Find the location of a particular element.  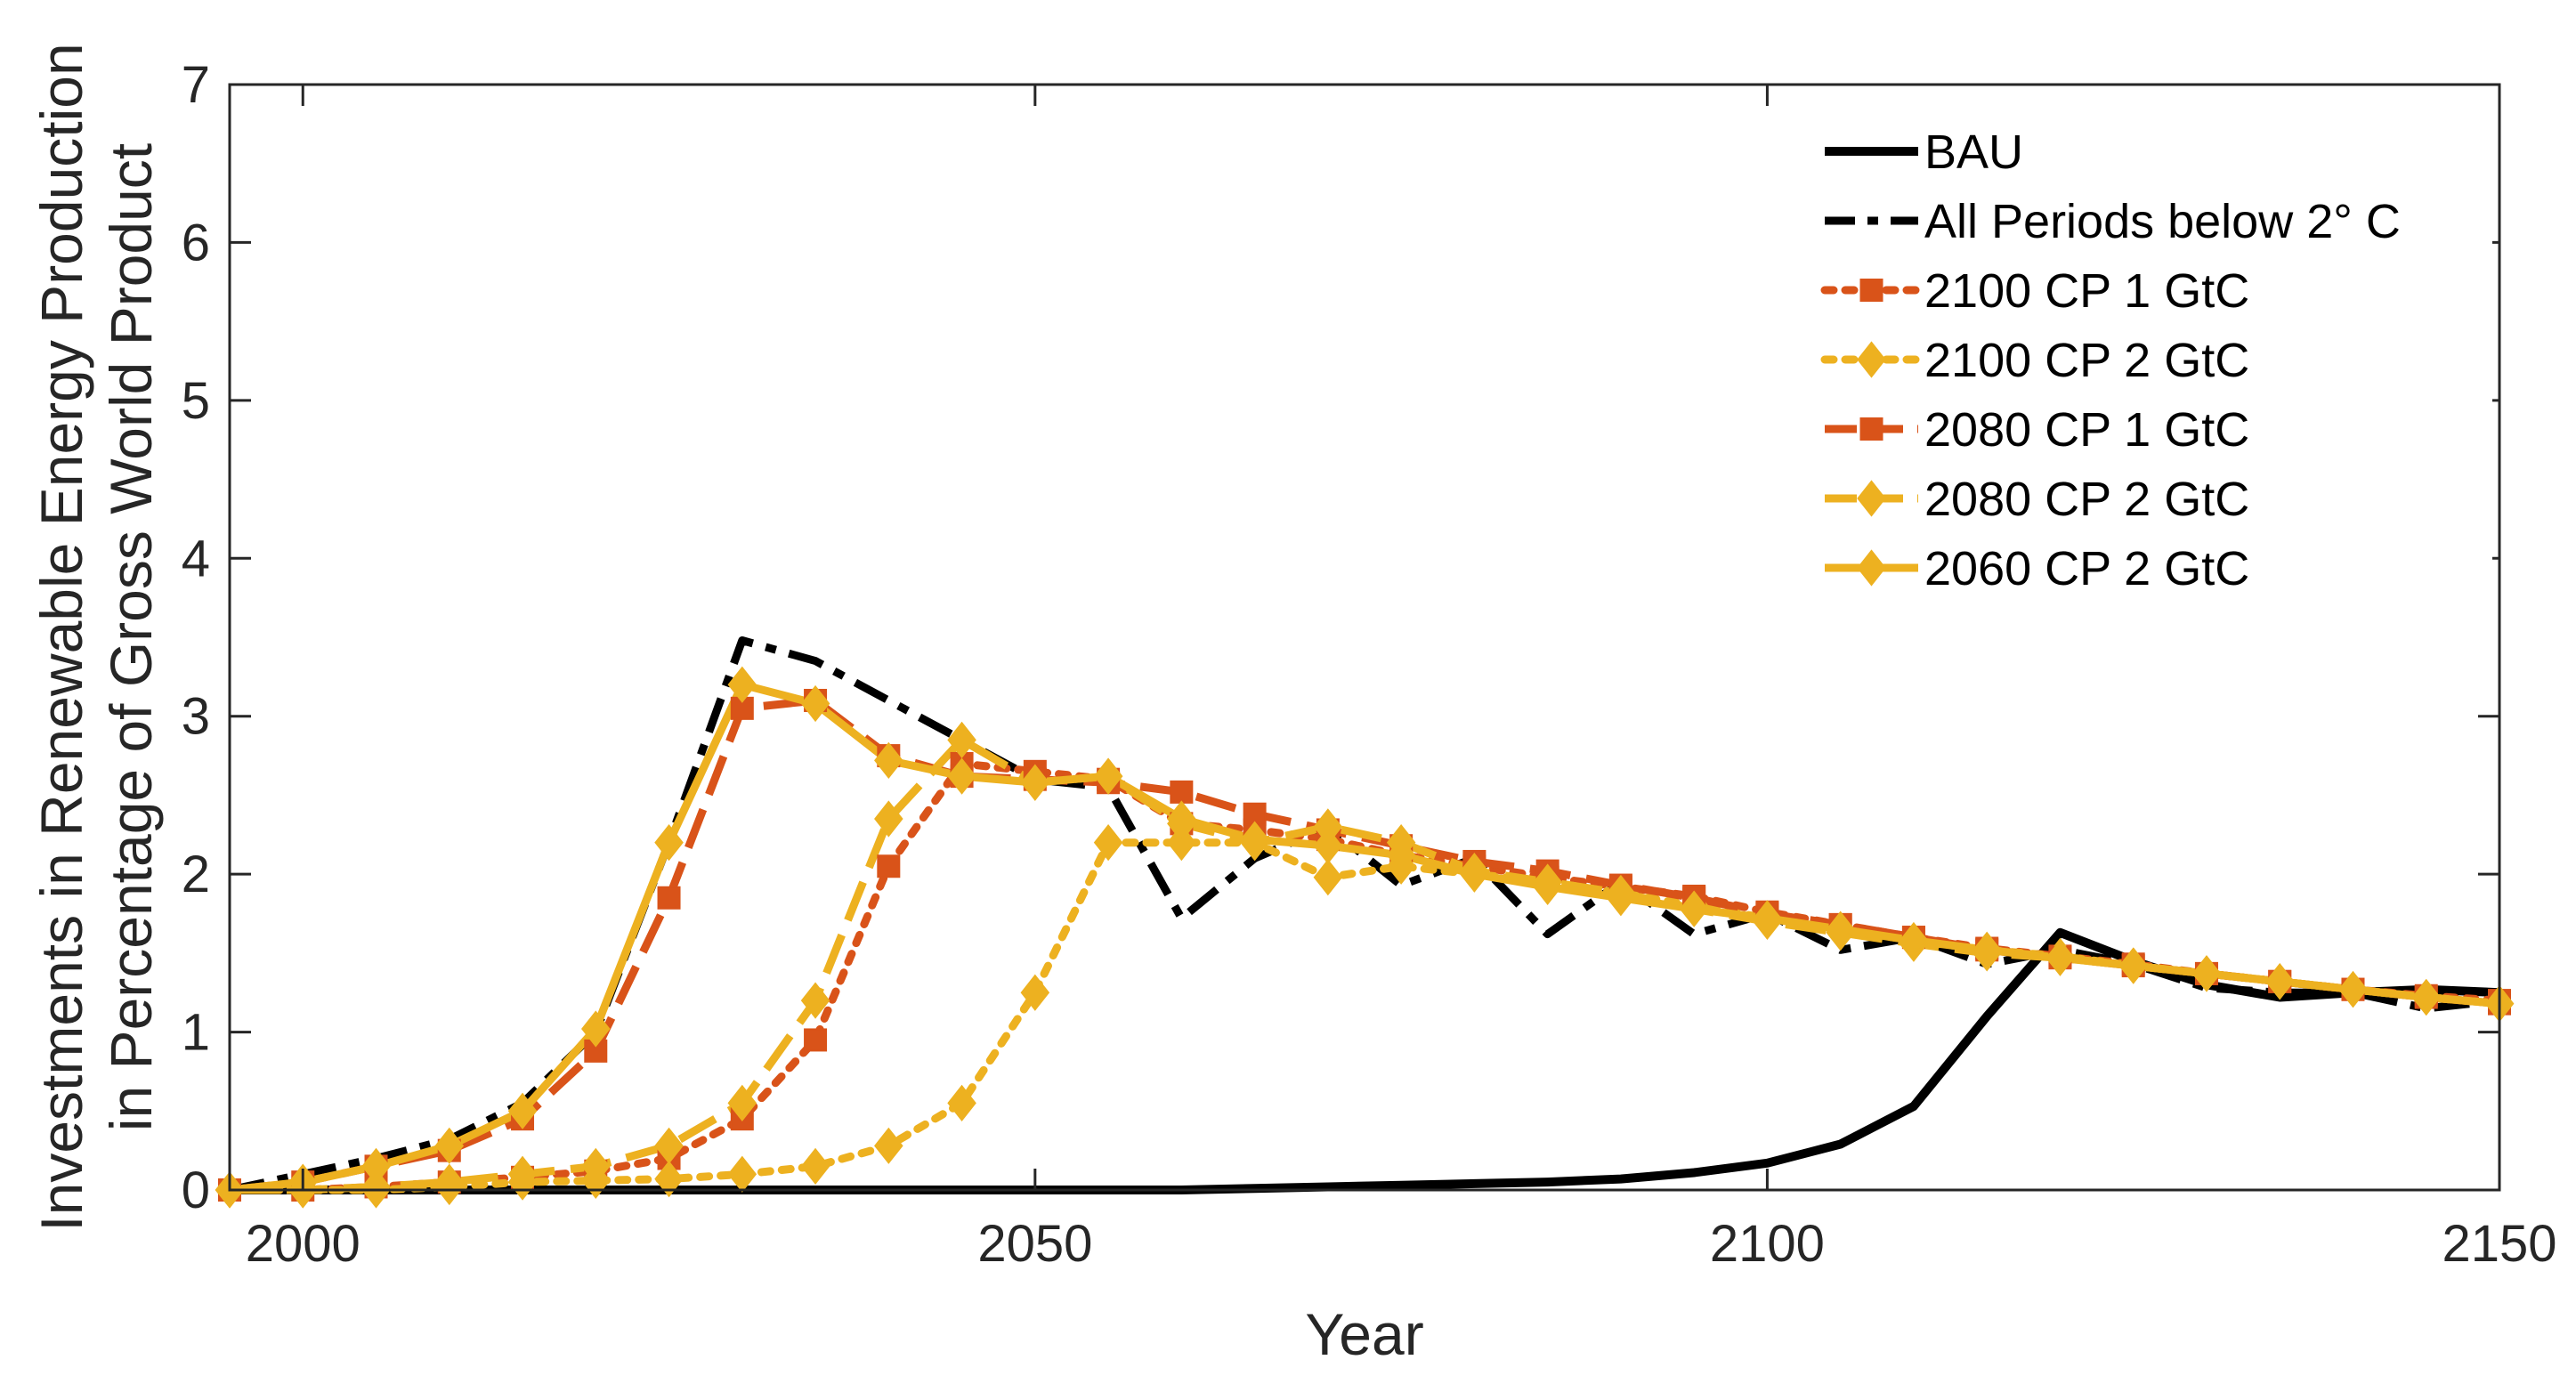

legend-box is located at coordinates (2150, 363).